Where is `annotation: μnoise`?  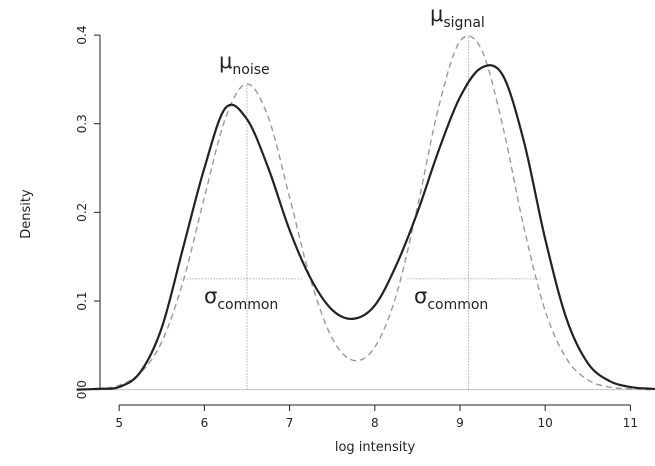 annotation: μnoise is located at coordinates (244, 63).